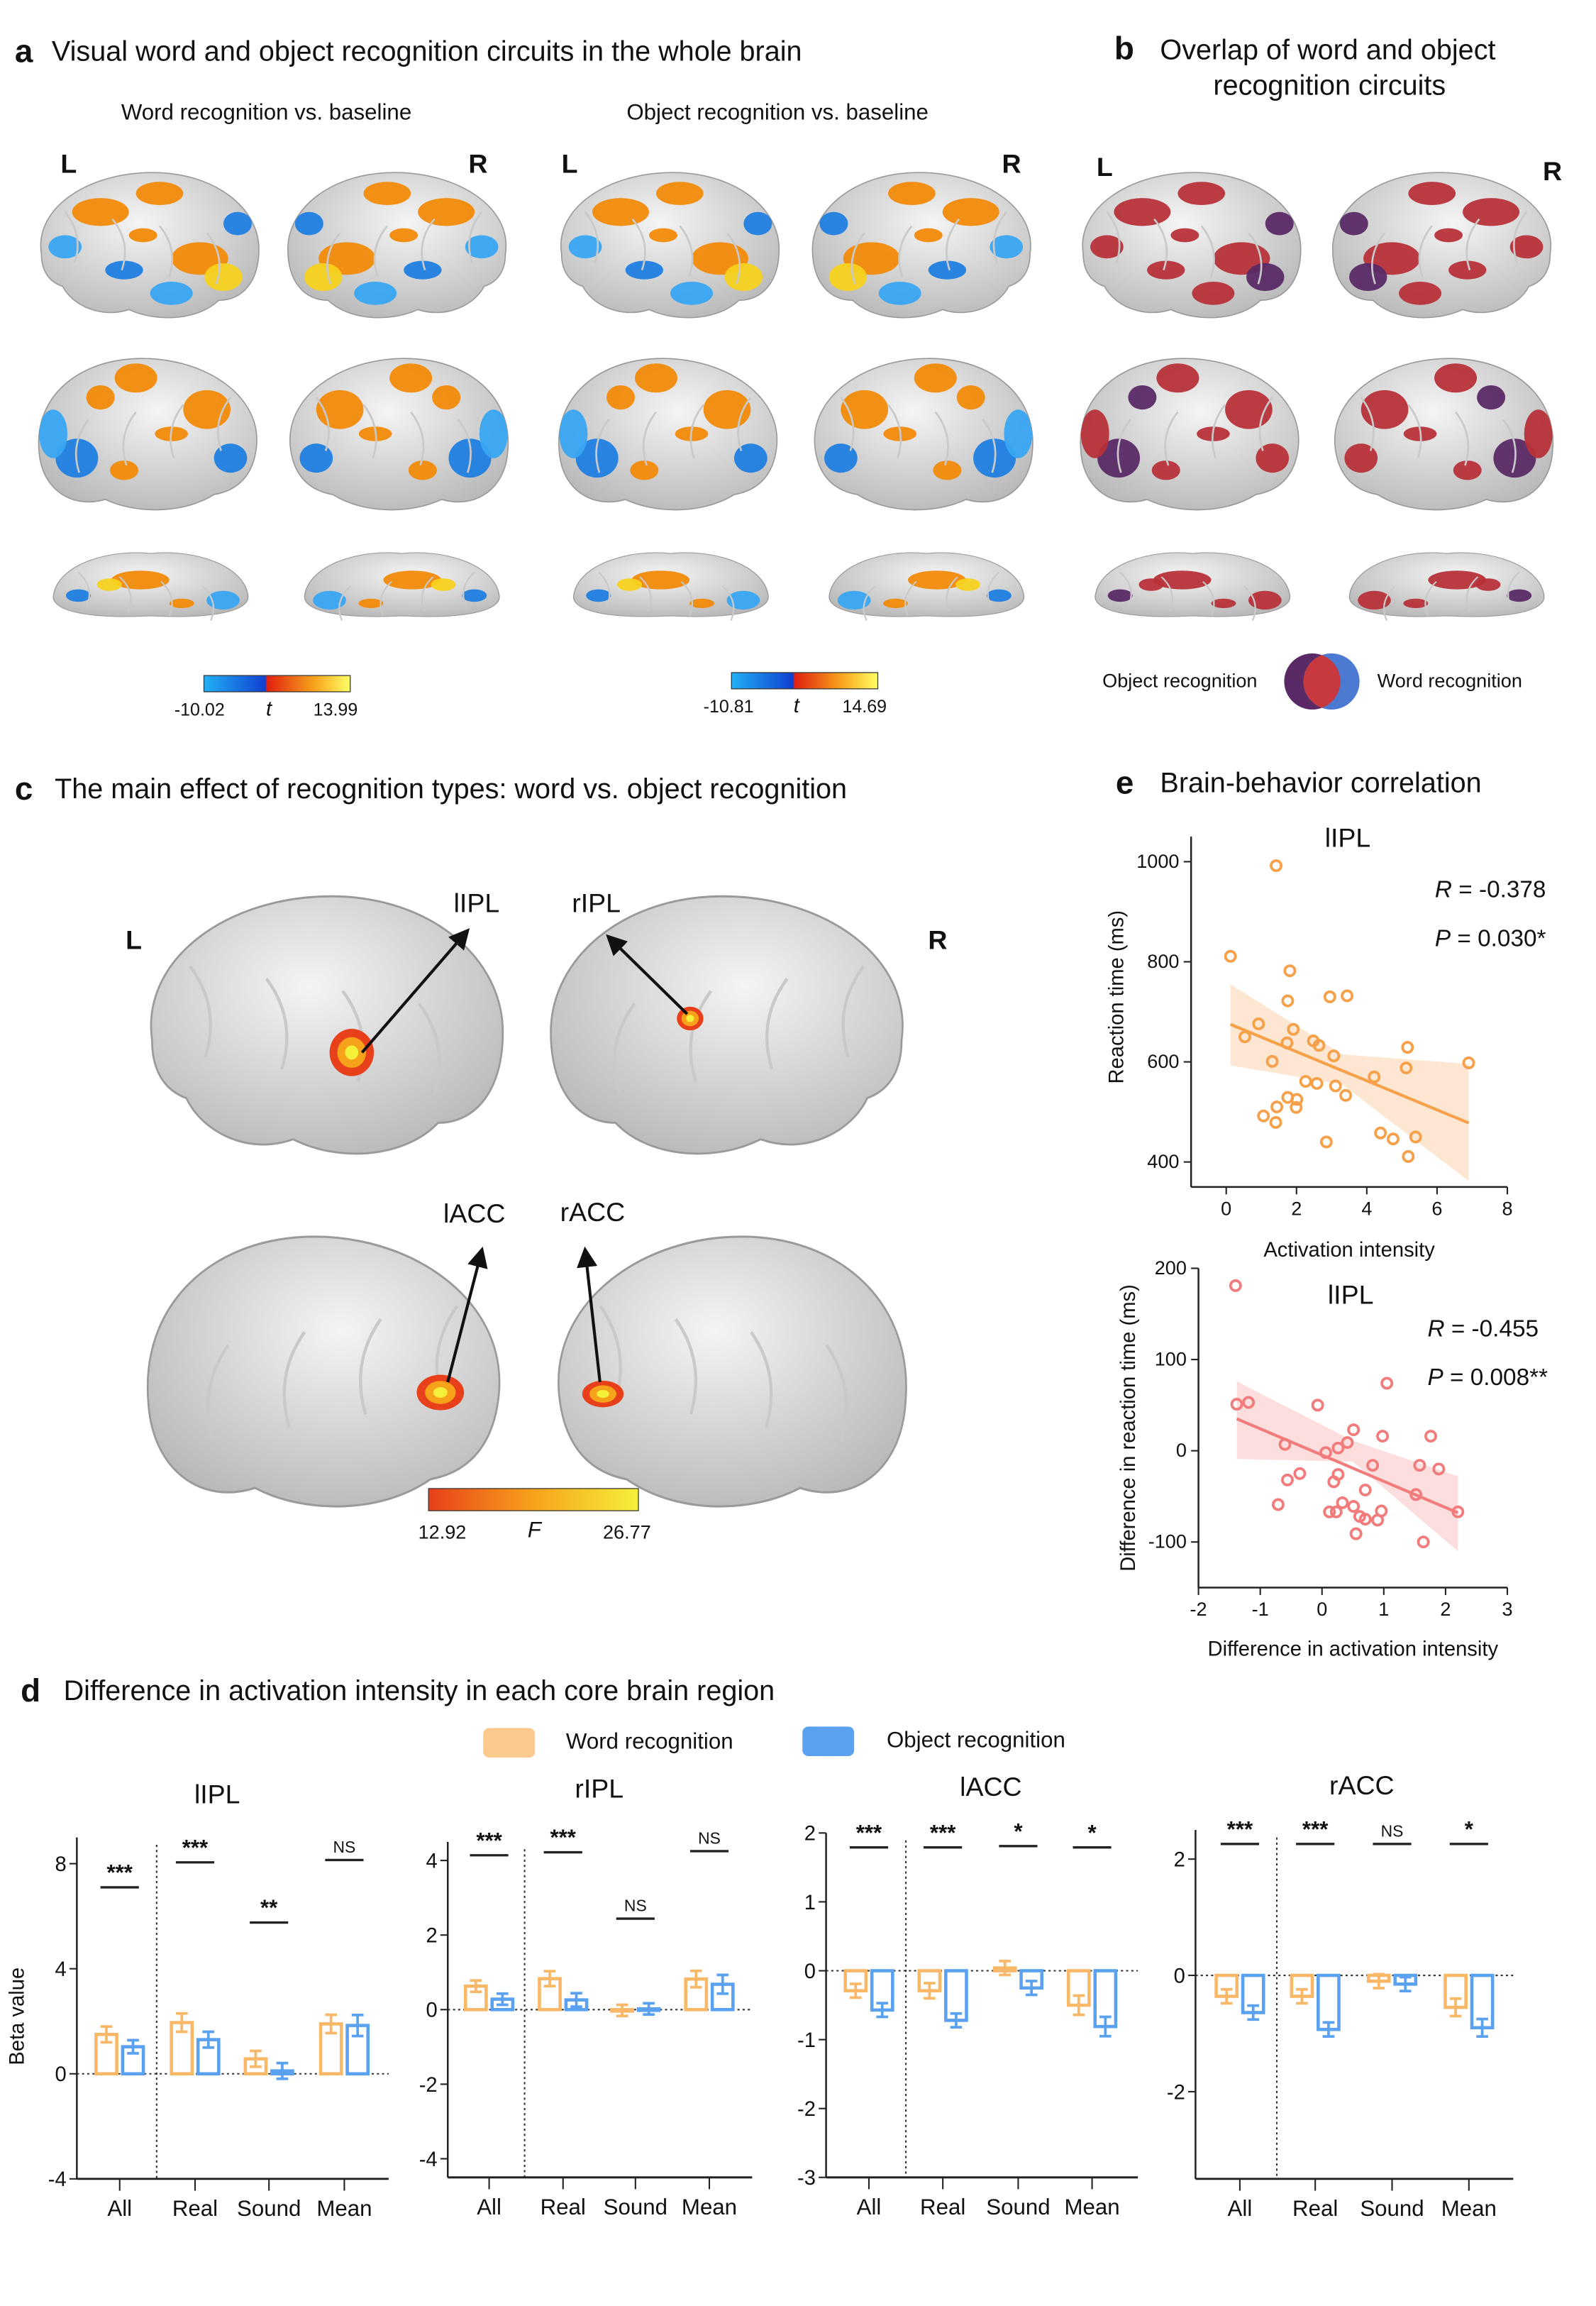 Image resolution: width=1596 pixels, height=2306 pixels. I want to click on correlation-p: P = 0.008**, so click(1487, 1377).